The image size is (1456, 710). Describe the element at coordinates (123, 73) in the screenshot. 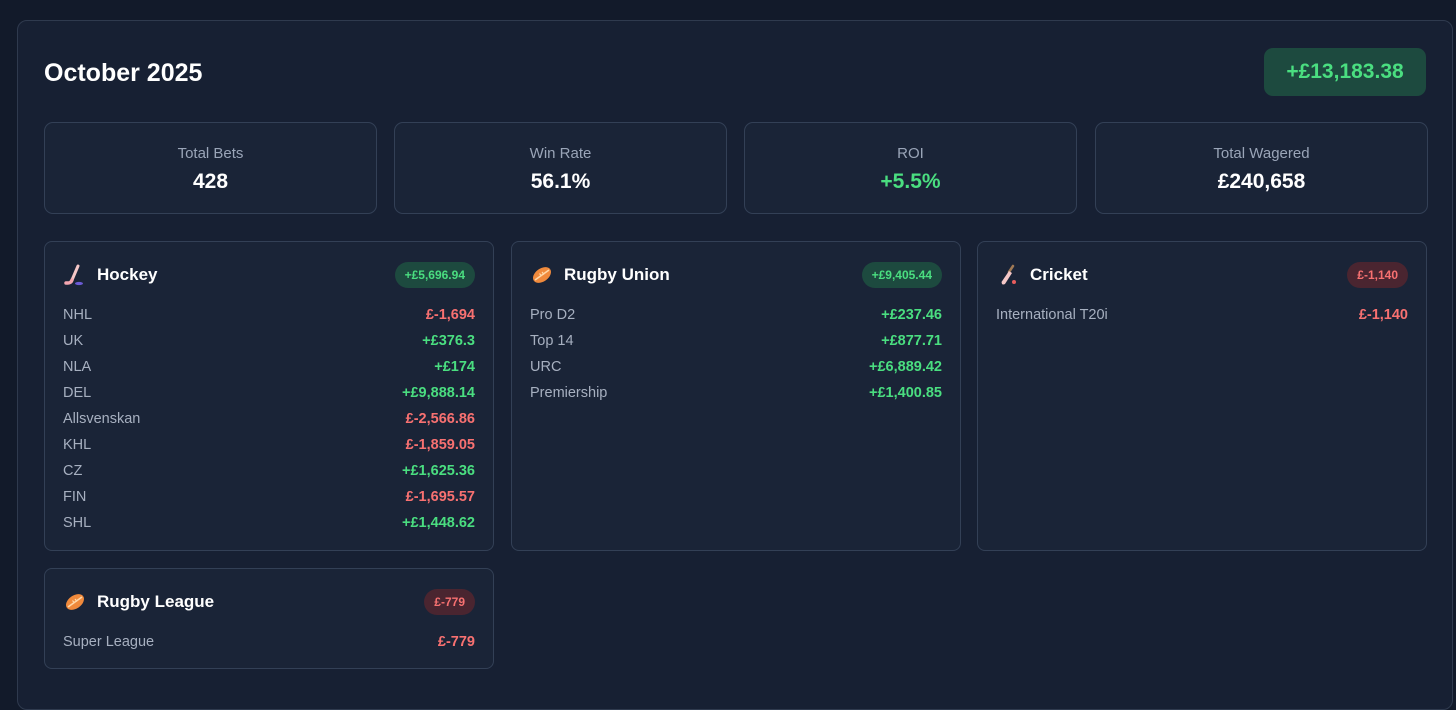

I see `page-title: October 2025` at that location.